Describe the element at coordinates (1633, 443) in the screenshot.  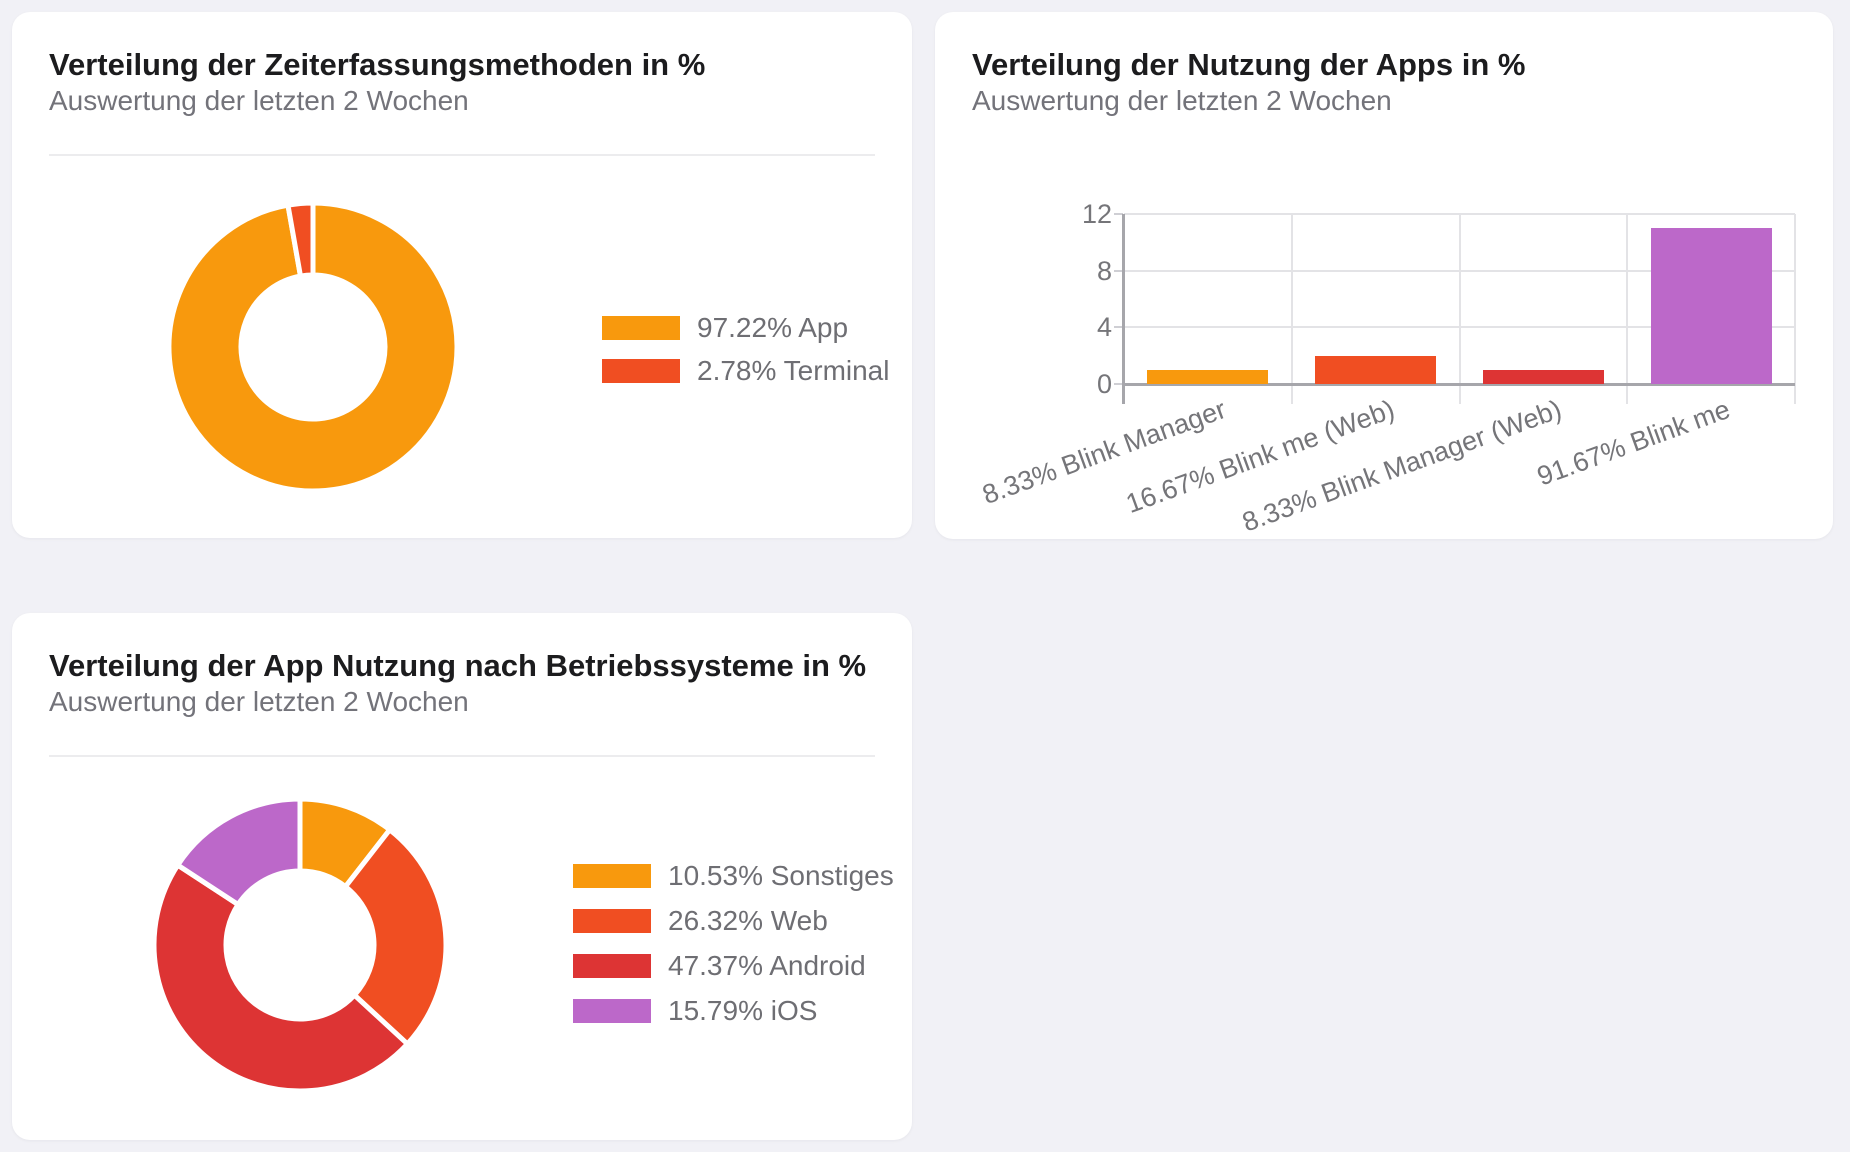
I see `x-axis-label-91-67-blink-me: 91.67% Blink me` at that location.